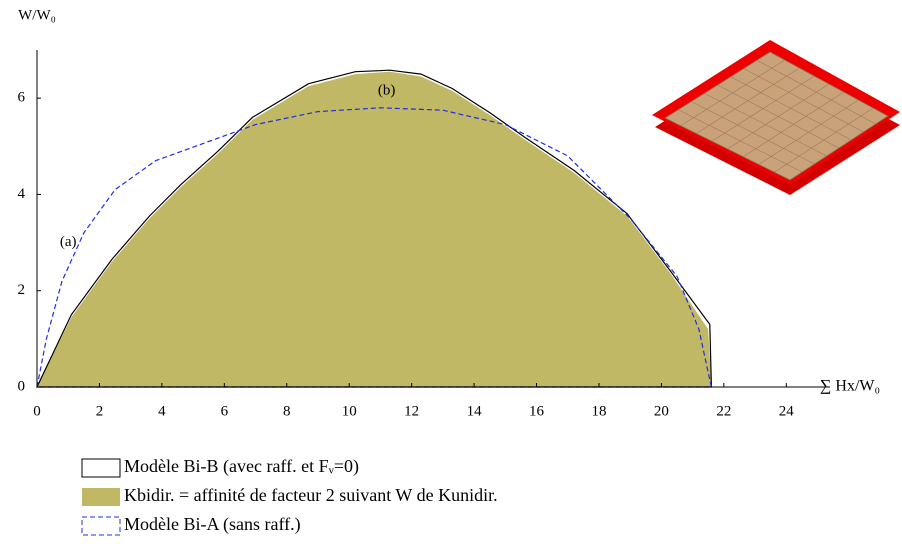 This screenshot has height=549, width=902. Describe the element at coordinates (787, 411) in the screenshot. I see `x-tick-label: 24` at that location.